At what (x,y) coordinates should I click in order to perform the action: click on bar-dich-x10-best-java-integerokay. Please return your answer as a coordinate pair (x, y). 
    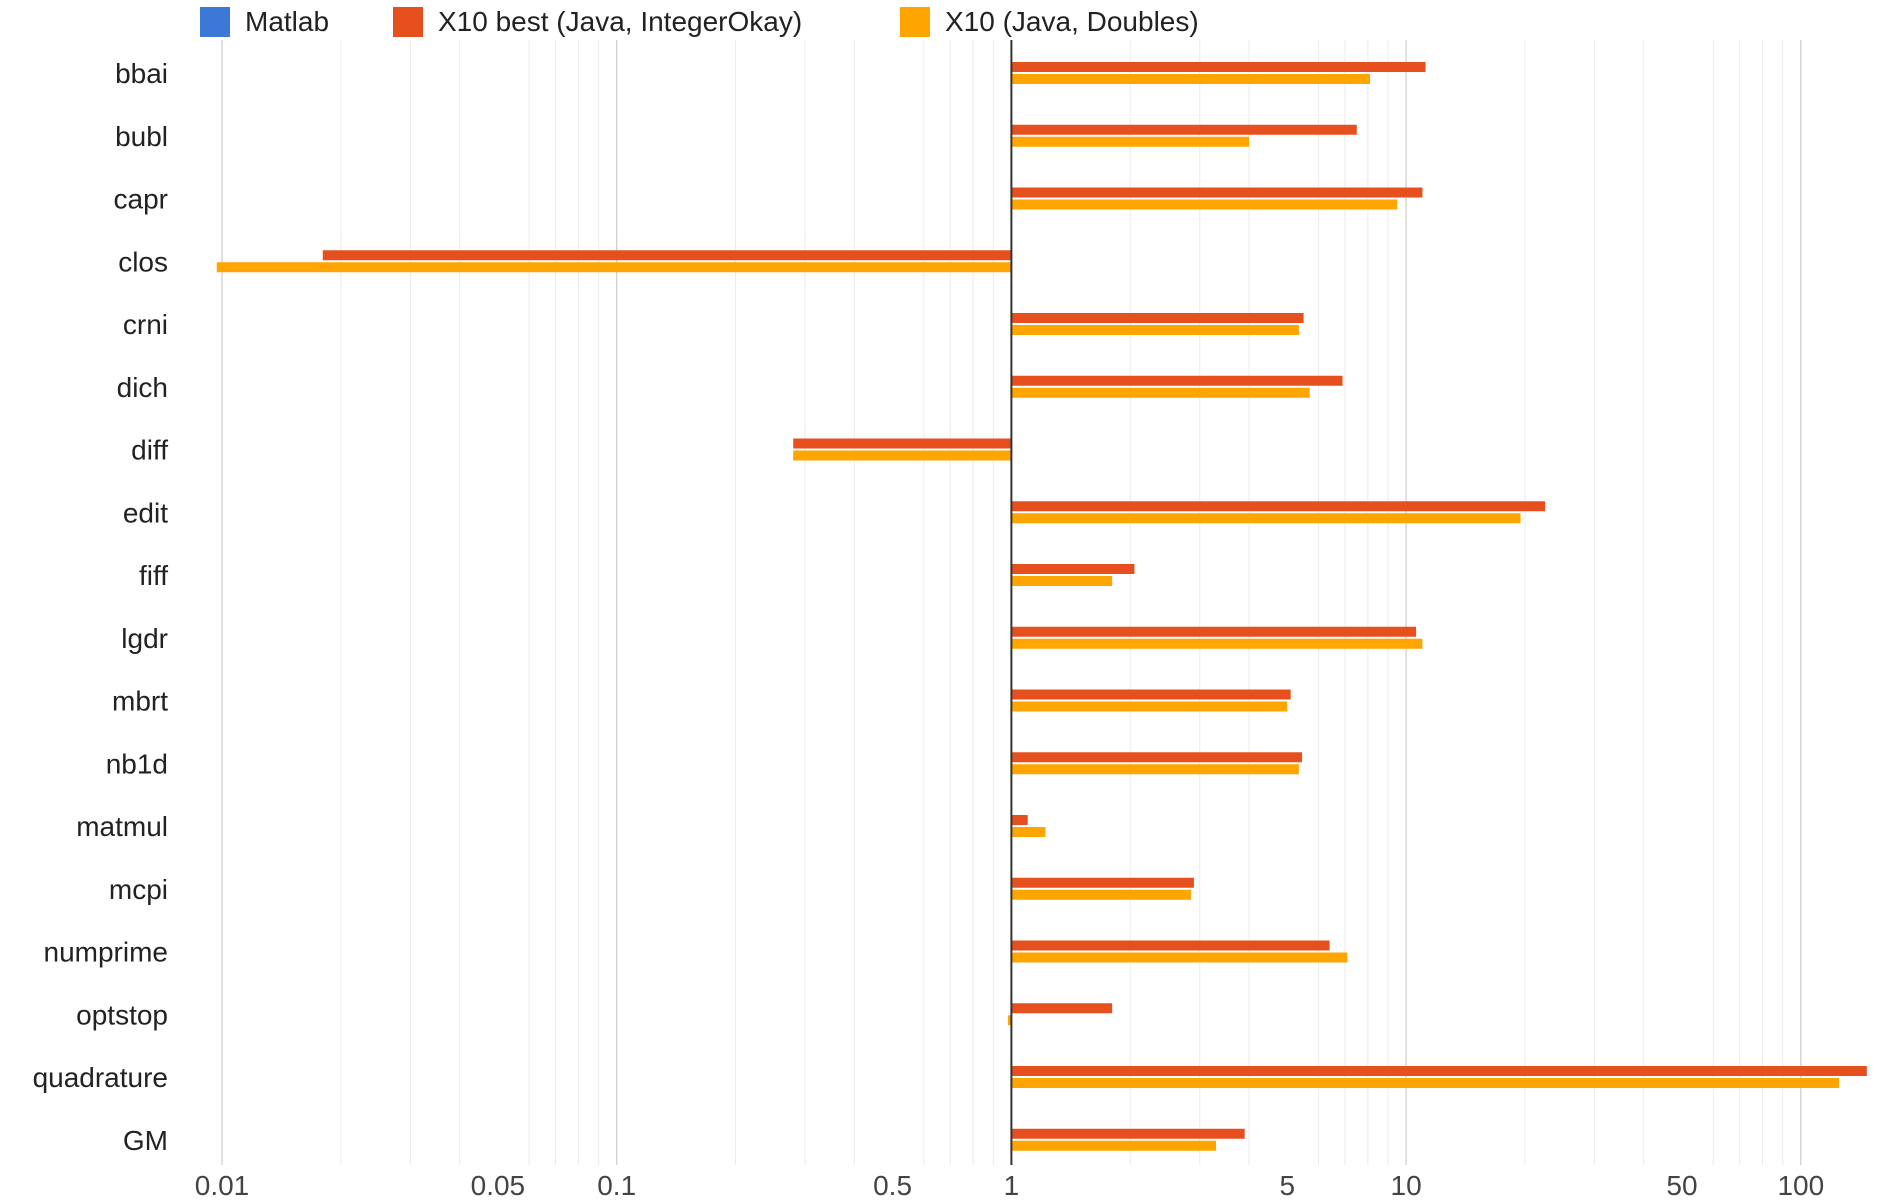
    Looking at the image, I should click on (1177, 380).